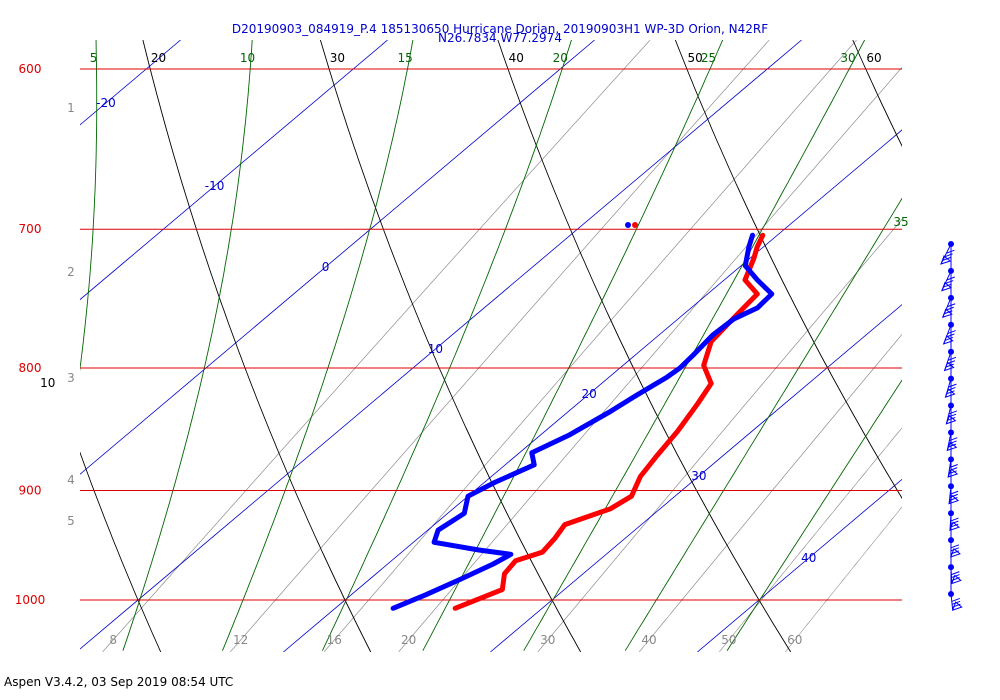 The height and width of the screenshot is (700, 1000). I want to click on dry-adiabat-label: 10, so click(47, 383).